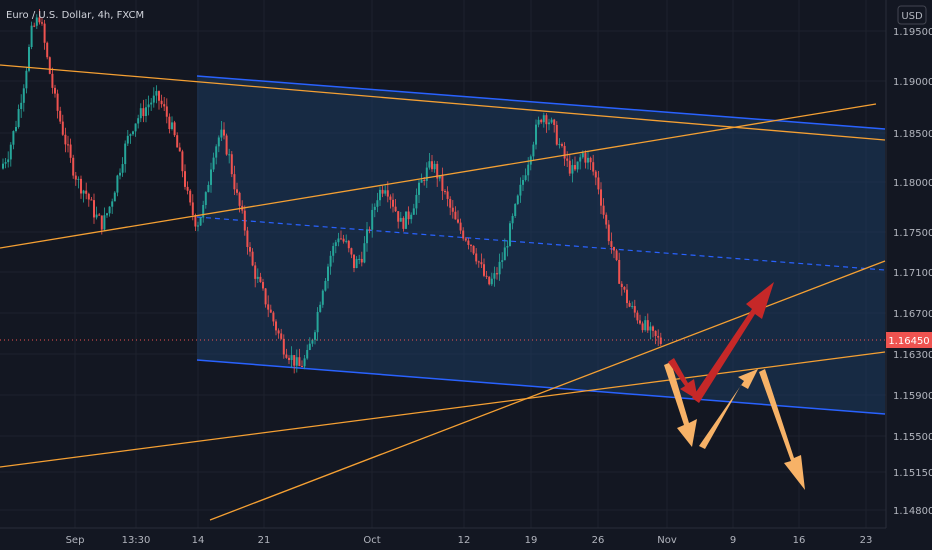 The image size is (932, 550). I want to click on time-axis-background, so click(443, 539).